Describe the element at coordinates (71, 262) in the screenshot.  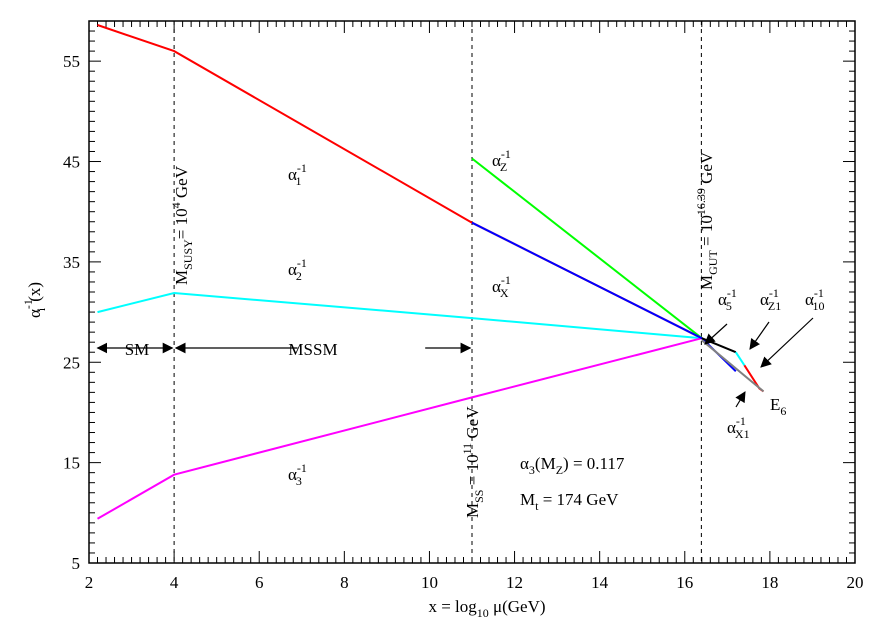
I see `y-tick-label: 35` at that location.